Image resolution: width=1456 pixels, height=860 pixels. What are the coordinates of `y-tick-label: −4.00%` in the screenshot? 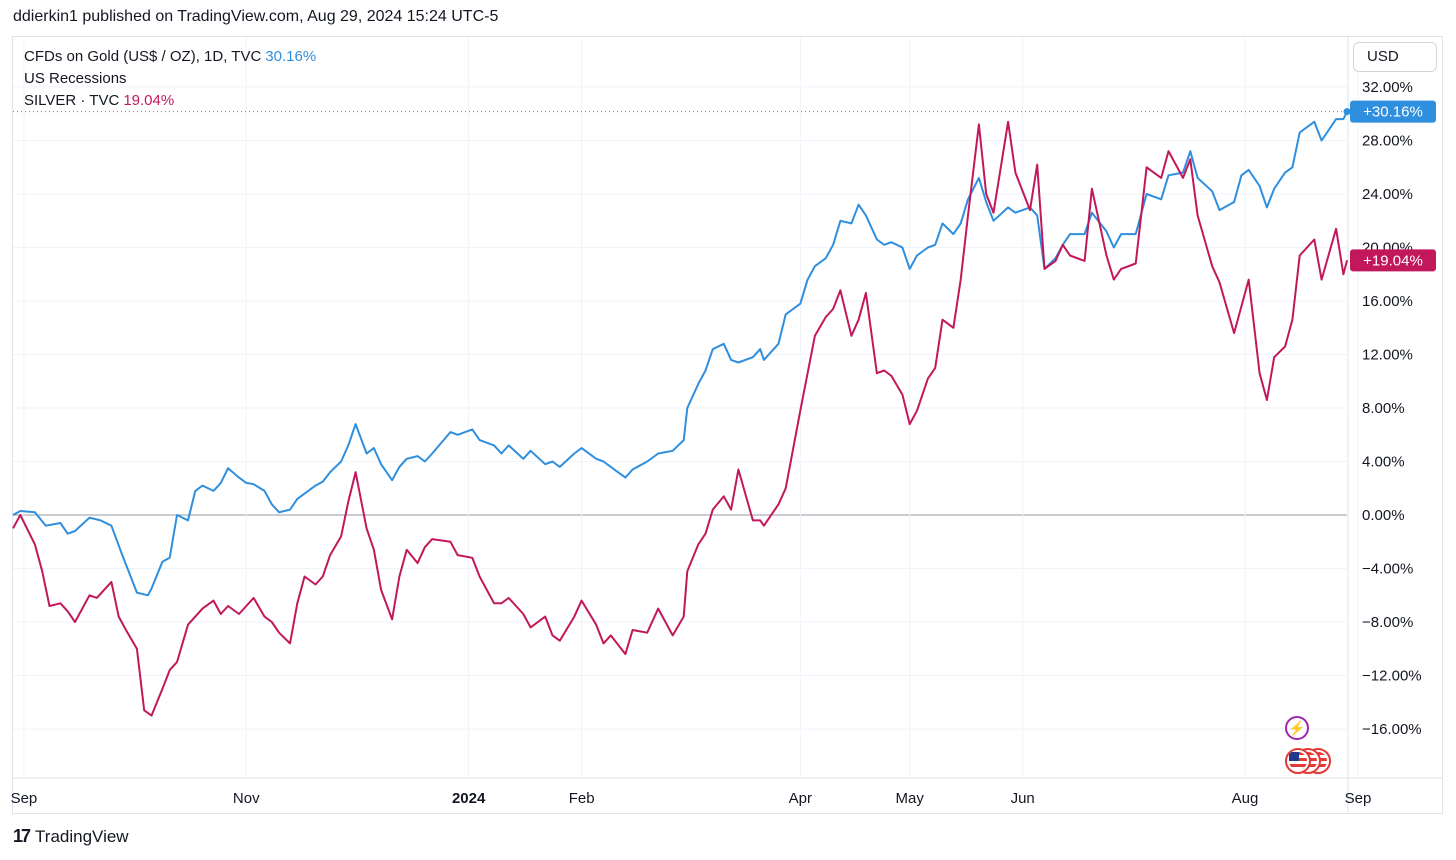 It's located at (1387, 569).